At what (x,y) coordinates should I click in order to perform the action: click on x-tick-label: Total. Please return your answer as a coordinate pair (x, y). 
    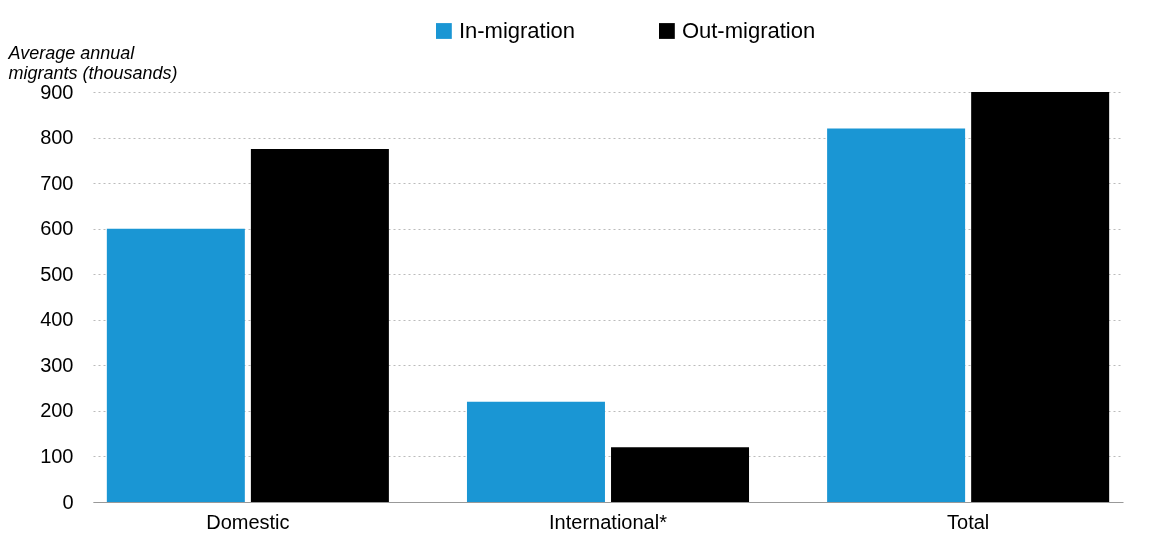
    Looking at the image, I should click on (968, 521).